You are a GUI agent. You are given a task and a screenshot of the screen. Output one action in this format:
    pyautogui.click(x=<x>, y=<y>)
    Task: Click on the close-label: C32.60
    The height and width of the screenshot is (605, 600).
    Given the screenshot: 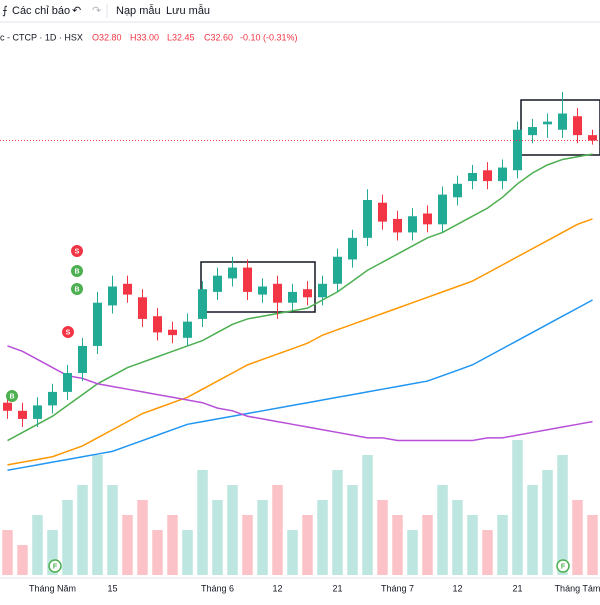 What is the action you would take?
    pyautogui.click(x=218, y=37)
    